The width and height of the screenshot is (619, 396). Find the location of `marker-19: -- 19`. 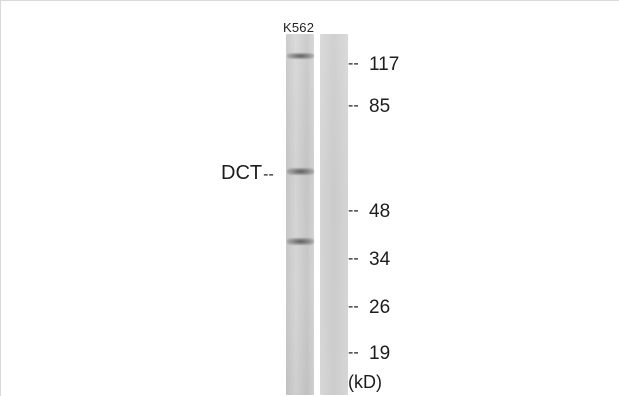

marker-19: -- 19 is located at coordinates (369, 353).